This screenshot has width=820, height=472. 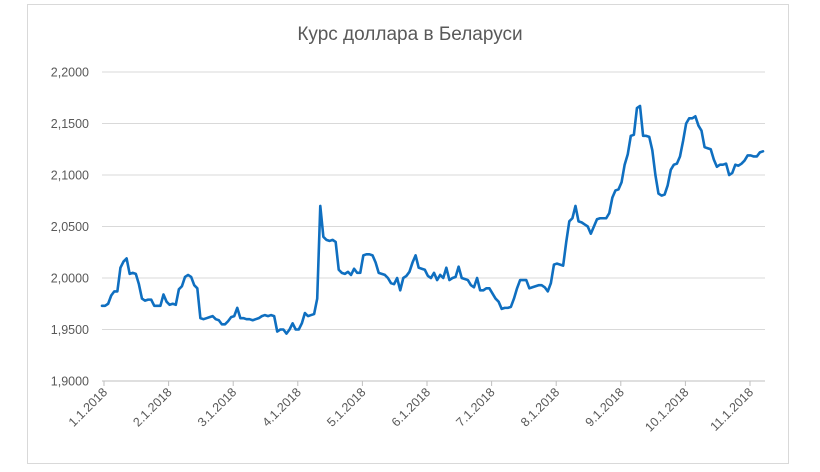 I want to click on x-tick-label: 4.1.2018, so click(x=282, y=407).